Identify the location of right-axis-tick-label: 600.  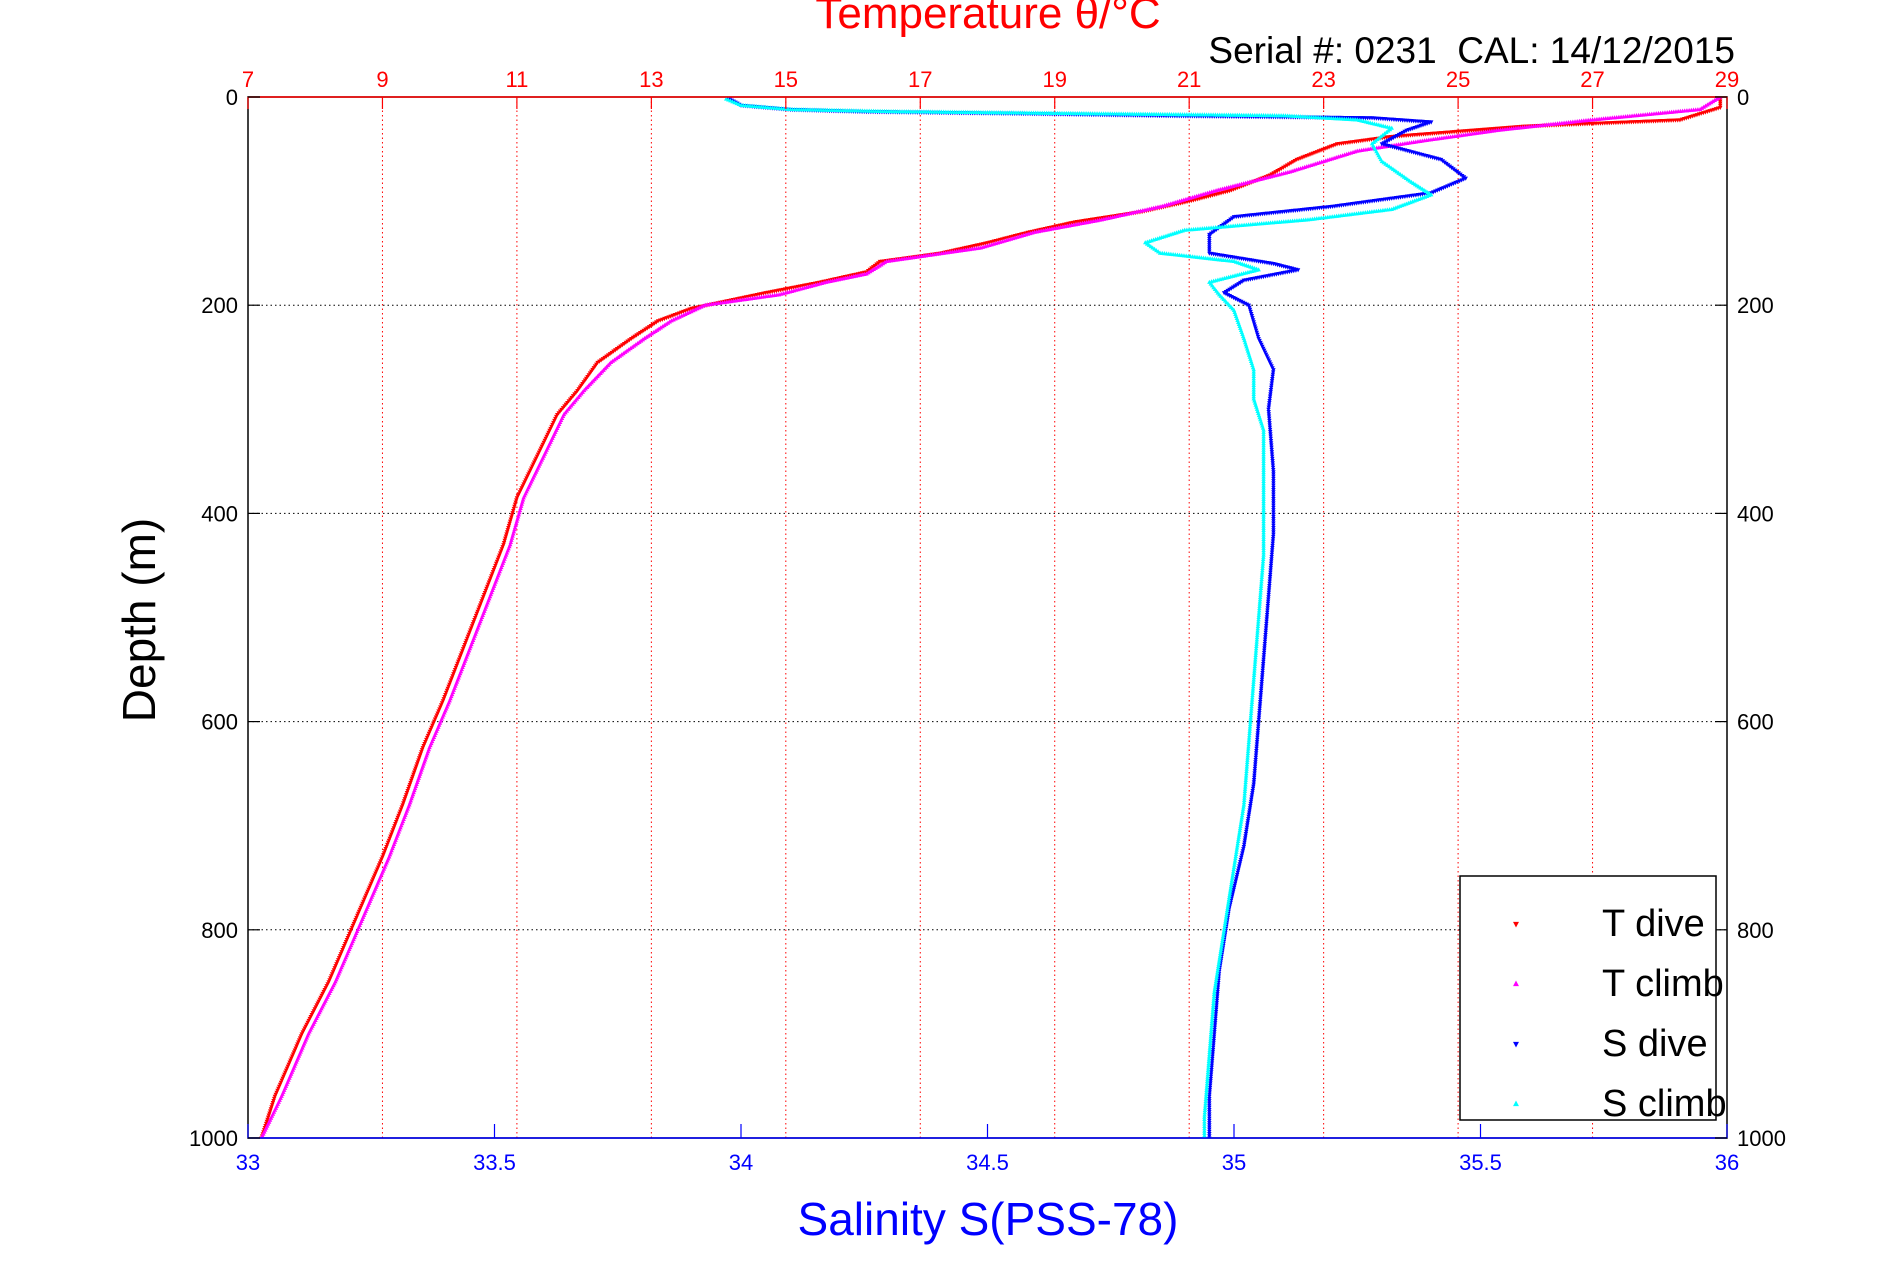
(1755, 722).